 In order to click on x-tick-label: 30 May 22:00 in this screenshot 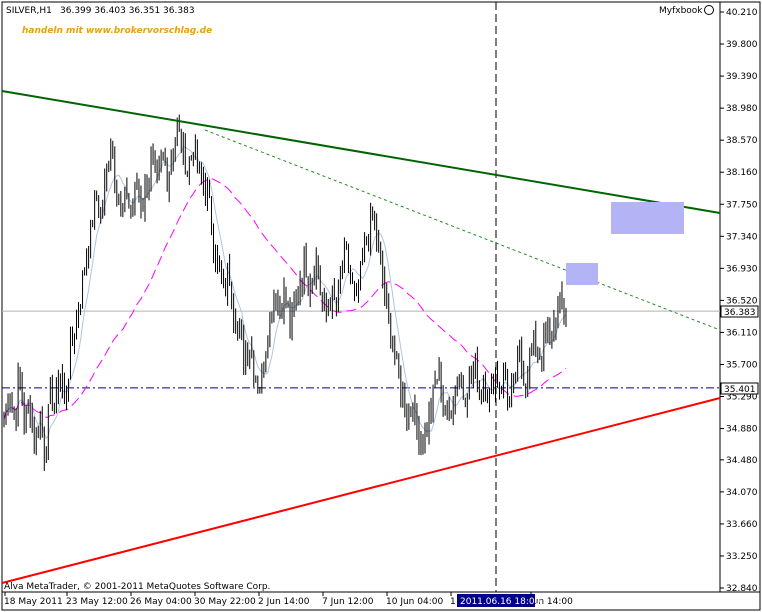, I will do `click(225, 602)`.